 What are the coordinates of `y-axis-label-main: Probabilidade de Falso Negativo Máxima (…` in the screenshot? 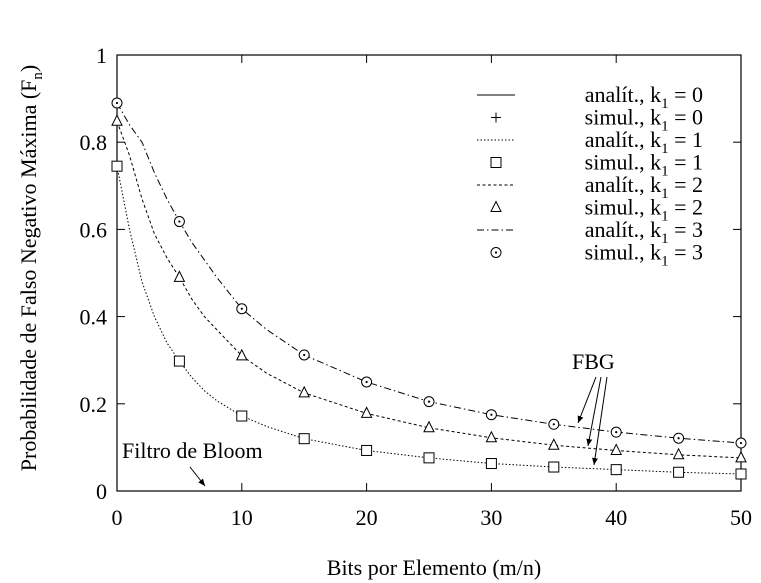 It's located at (28, 276).